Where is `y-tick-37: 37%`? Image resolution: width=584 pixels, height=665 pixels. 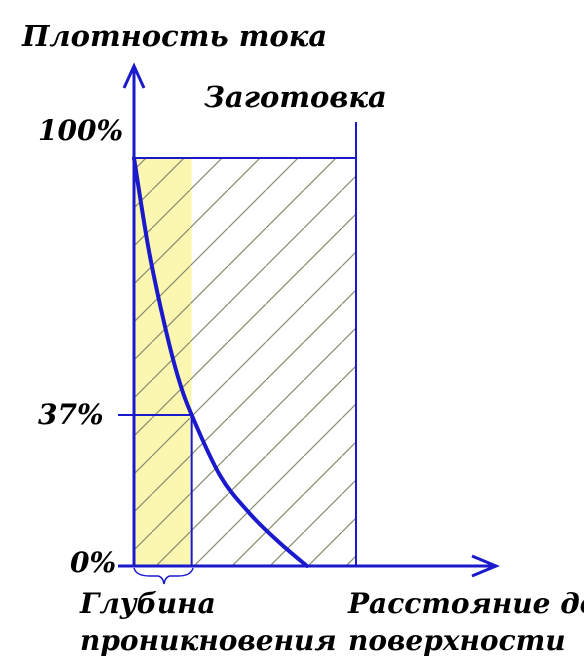 y-tick-37: 37% is located at coordinates (71, 414).